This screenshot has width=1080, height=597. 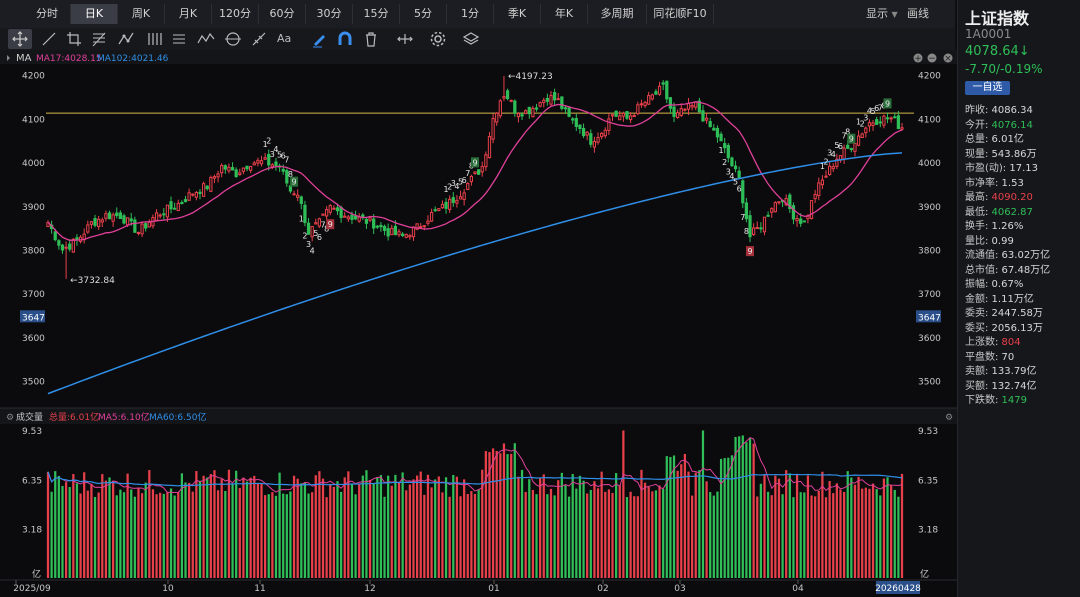 I want to click on stat-label: 委卖:, so click(x=977, y=313).